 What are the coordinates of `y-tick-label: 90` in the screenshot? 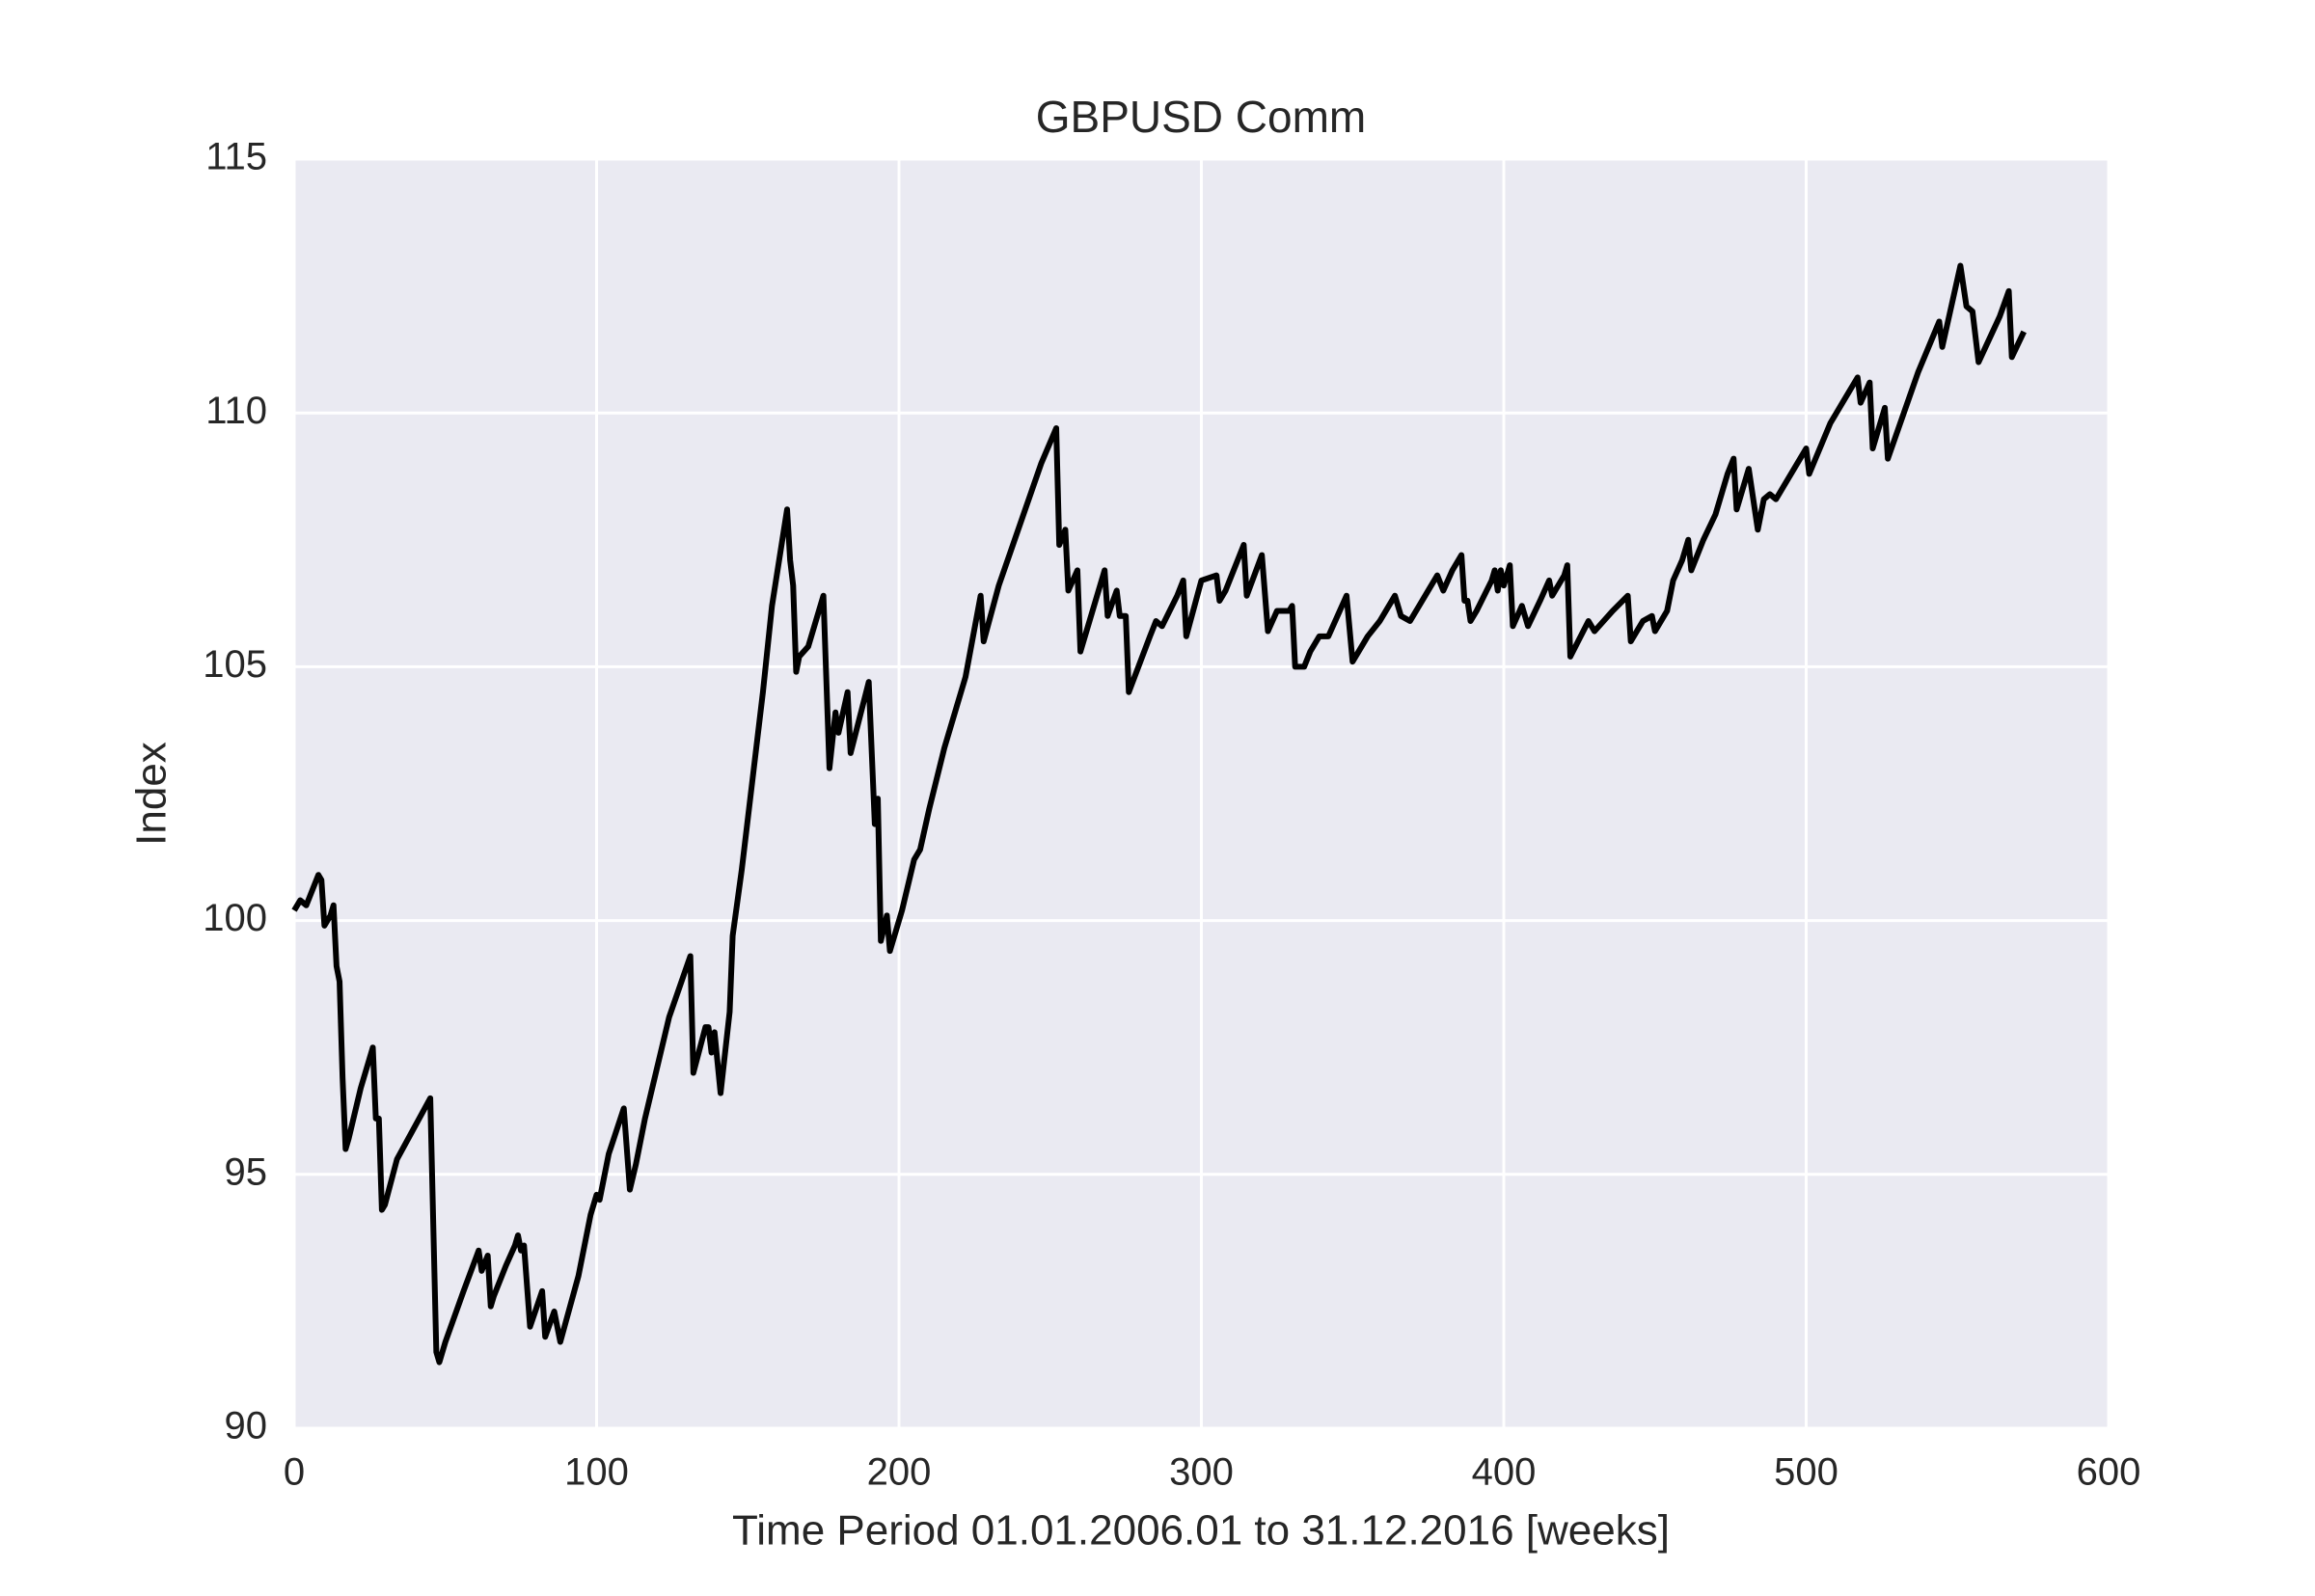 It's located at (247, 1426).